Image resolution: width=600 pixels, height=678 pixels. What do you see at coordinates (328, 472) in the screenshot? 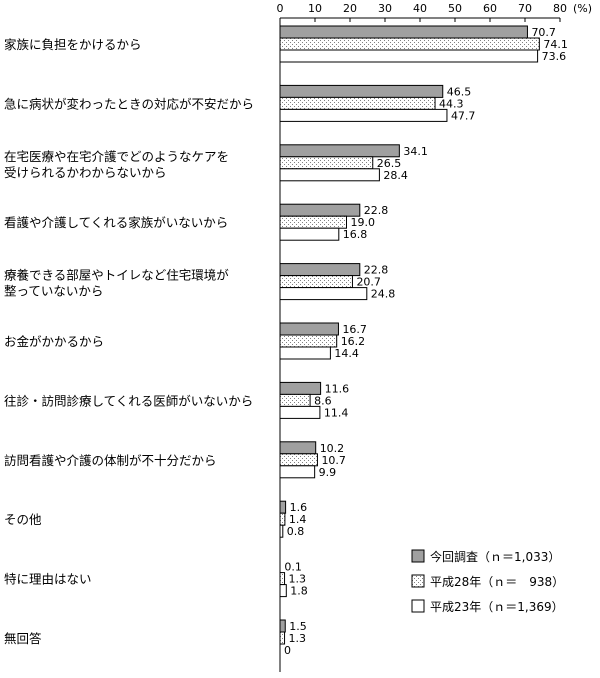
I see `data-label: 9.9` at bounding box center [328, 472].